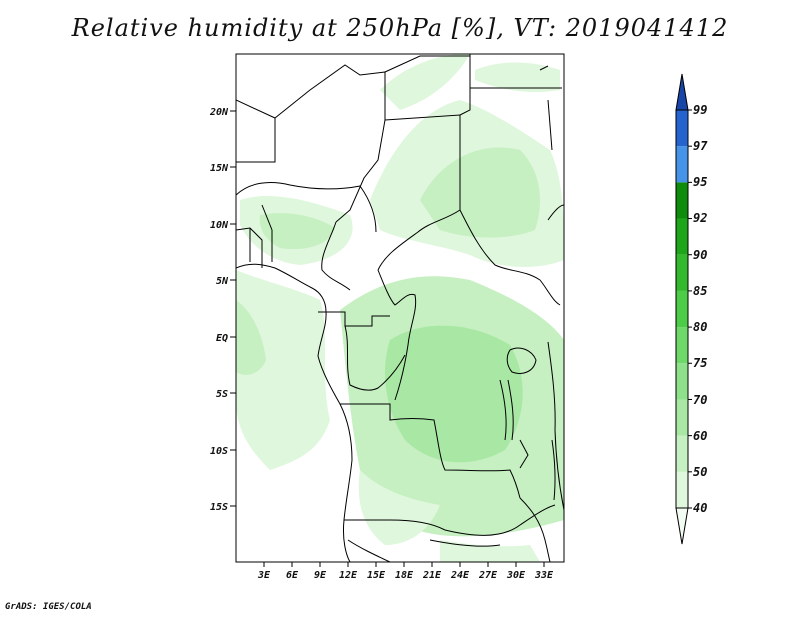  What do you see at coordinates (700, 508) in the screenshot?
I see `colorbar-label-40: 40` at bounding box center [700, 508].